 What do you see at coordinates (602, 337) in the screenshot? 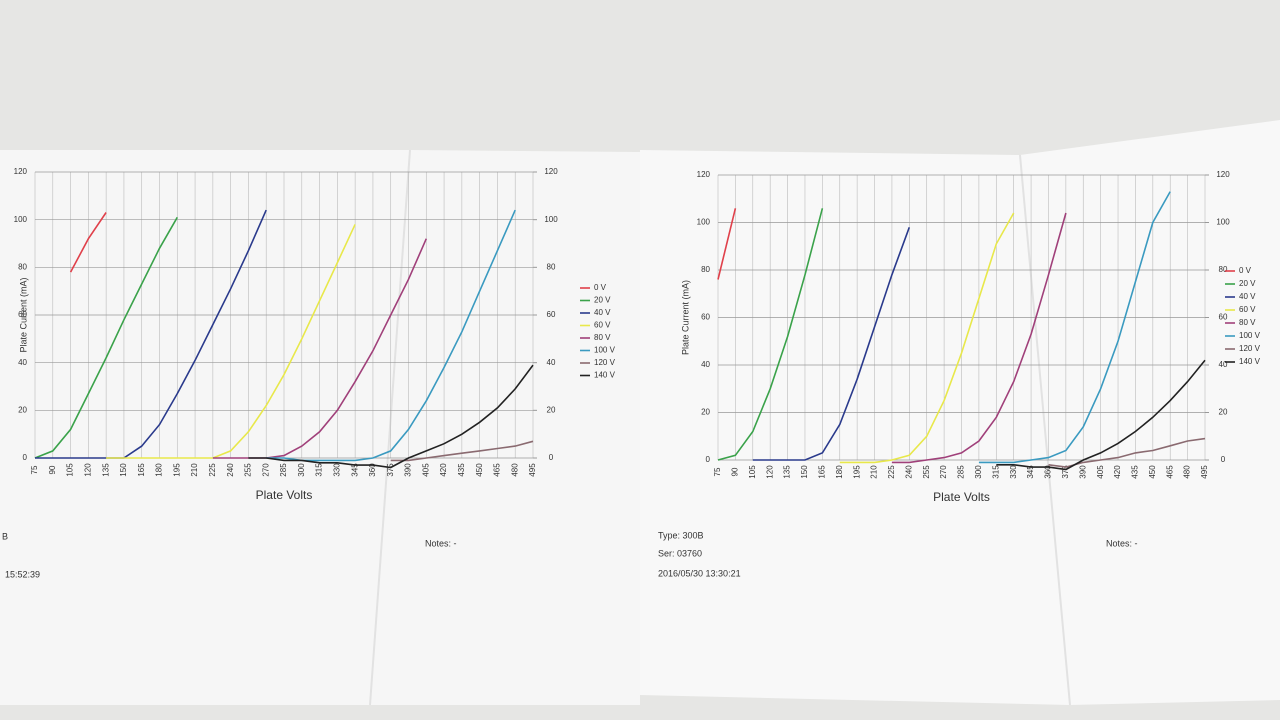
I see `legend-label: 80 V` at bounding box center [602, 337].